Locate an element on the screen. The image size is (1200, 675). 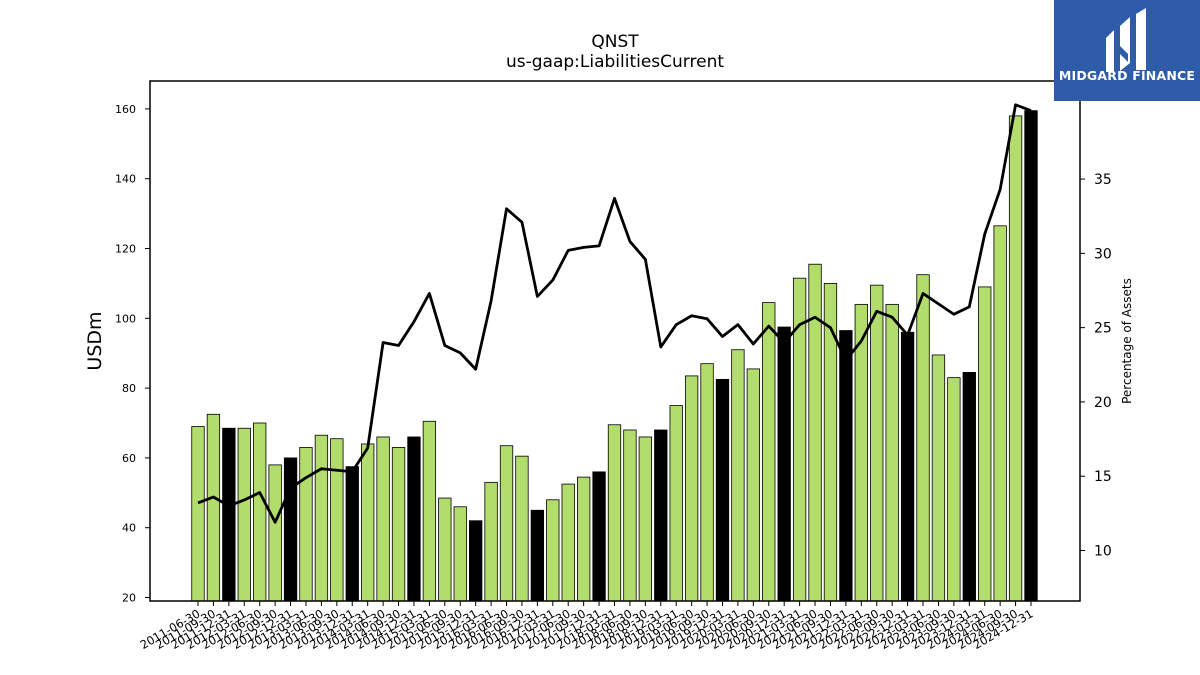
left-axis-label: USDm is located at coordinates (95, 340).